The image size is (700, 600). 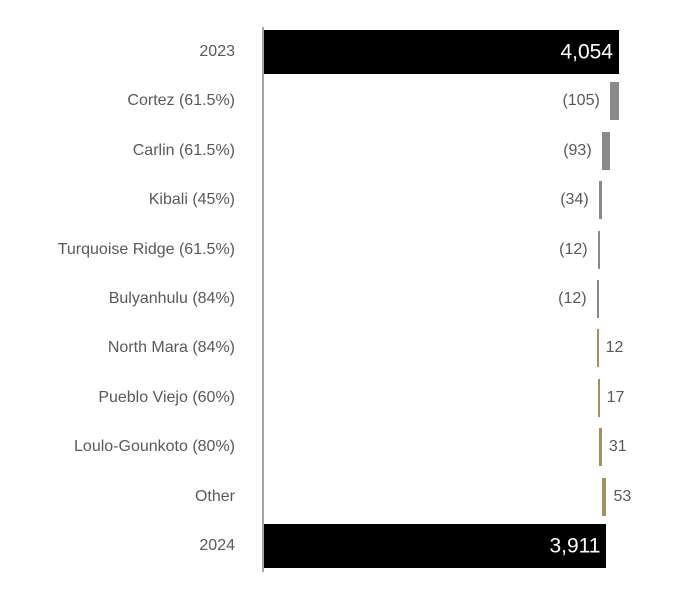 I want to click on bar-other, so click(x=604, y=496).